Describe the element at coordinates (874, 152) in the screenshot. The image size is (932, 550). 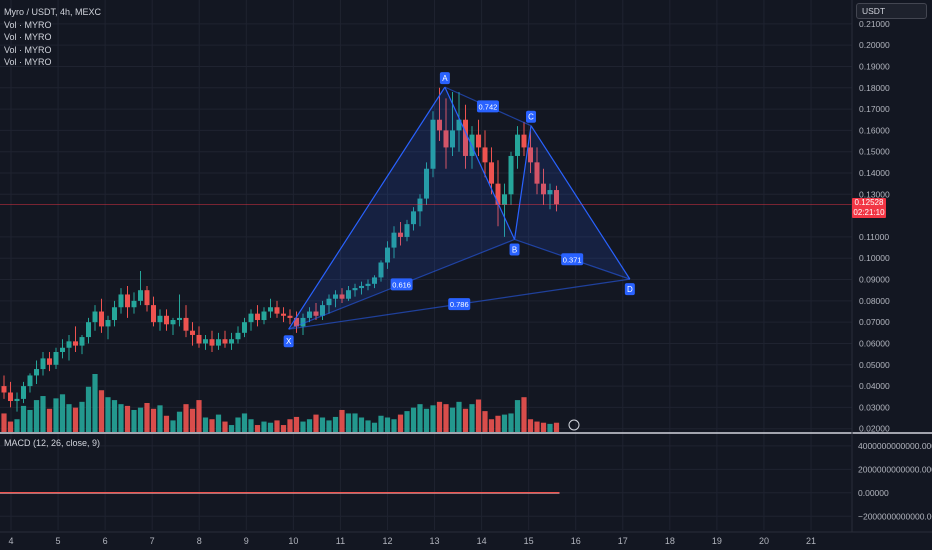
I see `y-tick-label: 0.15000` at that location.